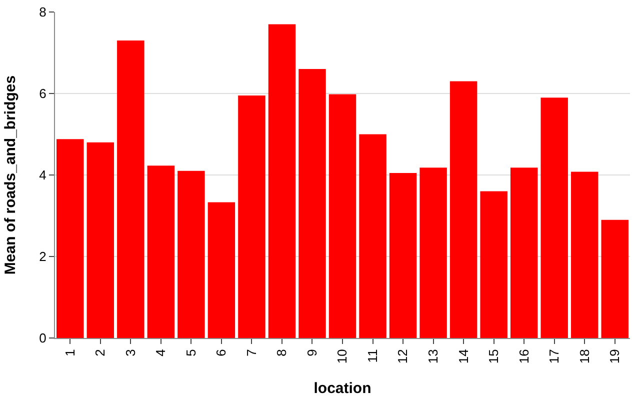 This screenshot has width=640, height=400. Describe the element at coordinates (42, 94) in the screenshot. I see `y-tick-label: 6` at that location.